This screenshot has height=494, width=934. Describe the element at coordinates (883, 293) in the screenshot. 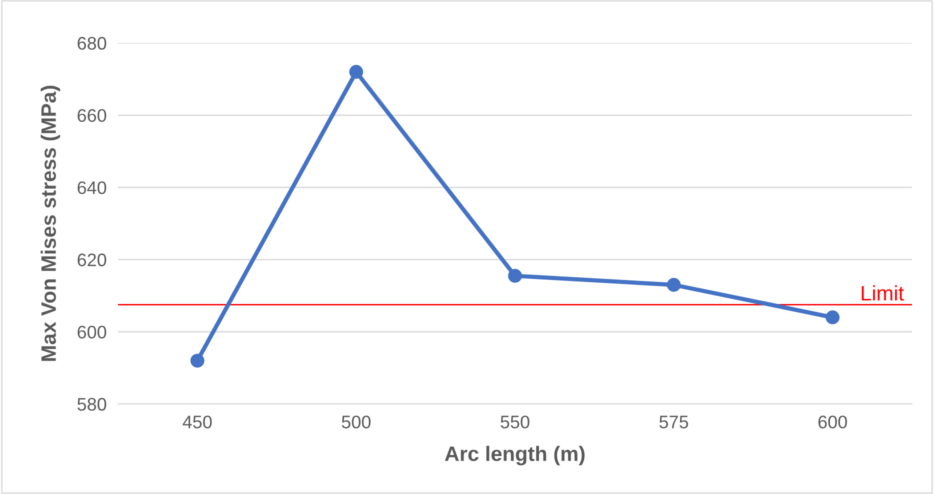

I see `ref-line-label: Limit` at that location.